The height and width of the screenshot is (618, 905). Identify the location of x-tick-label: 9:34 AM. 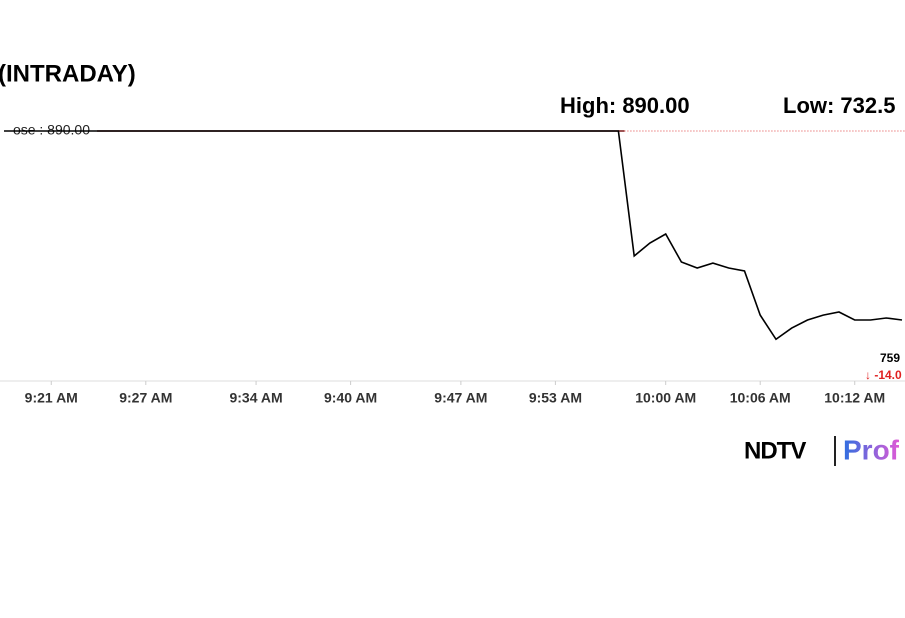
(255, 398).